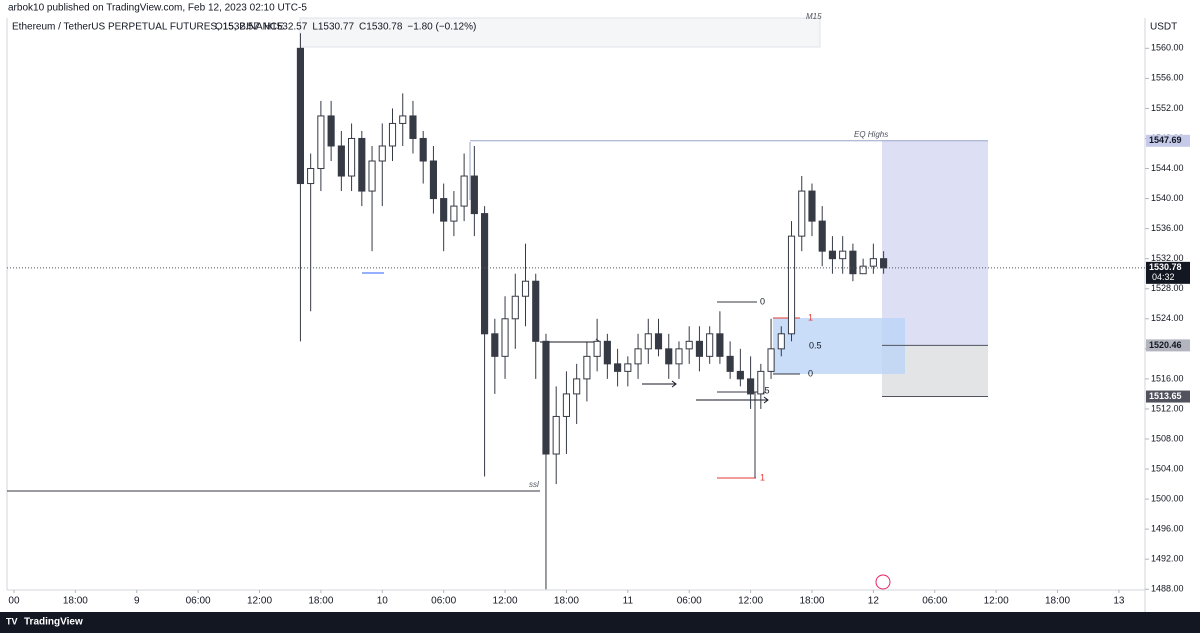 Image resolution: width=1200 pixels, height=633 pixels. I want to click on y-tick-label: 1560.00, so click(1167, 48).